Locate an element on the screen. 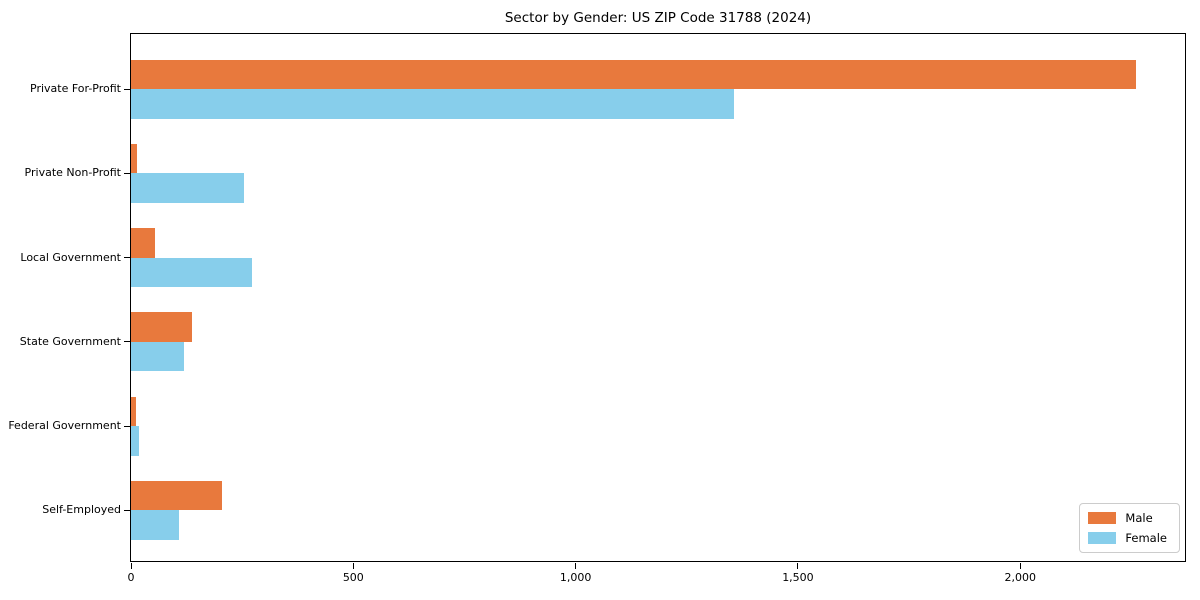 The width and height of the screenshot is (1200, 600). bar-female-state-government is located at coordinates (158, 356).